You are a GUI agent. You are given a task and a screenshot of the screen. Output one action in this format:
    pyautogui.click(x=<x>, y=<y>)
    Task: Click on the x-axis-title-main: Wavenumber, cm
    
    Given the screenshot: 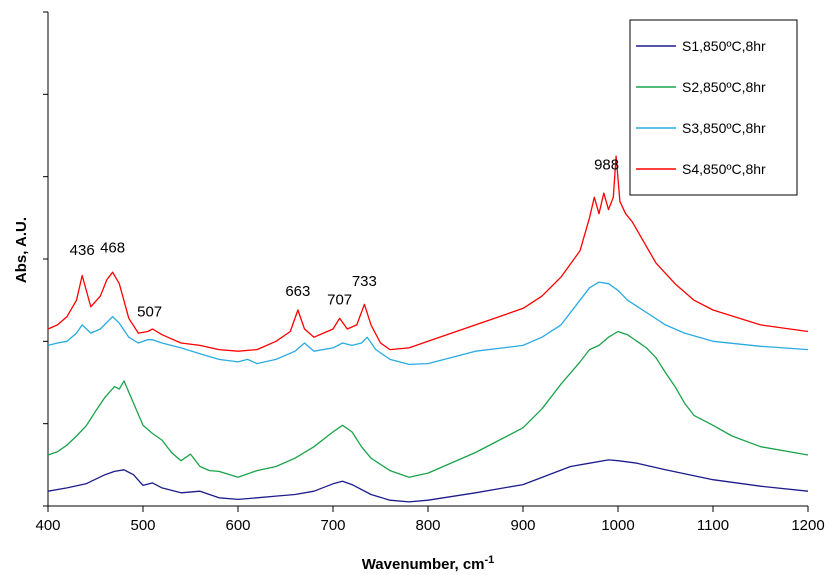 What is the action you would take?
    pyautogui.click(x=423, y=564)
    